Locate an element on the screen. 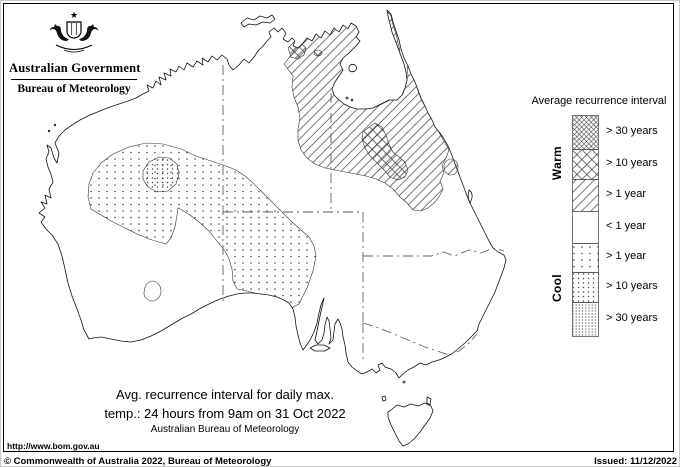 This screenshot has width=680, height=467. legend-warm-group-label: Warm is located at coordinates (557, 163).